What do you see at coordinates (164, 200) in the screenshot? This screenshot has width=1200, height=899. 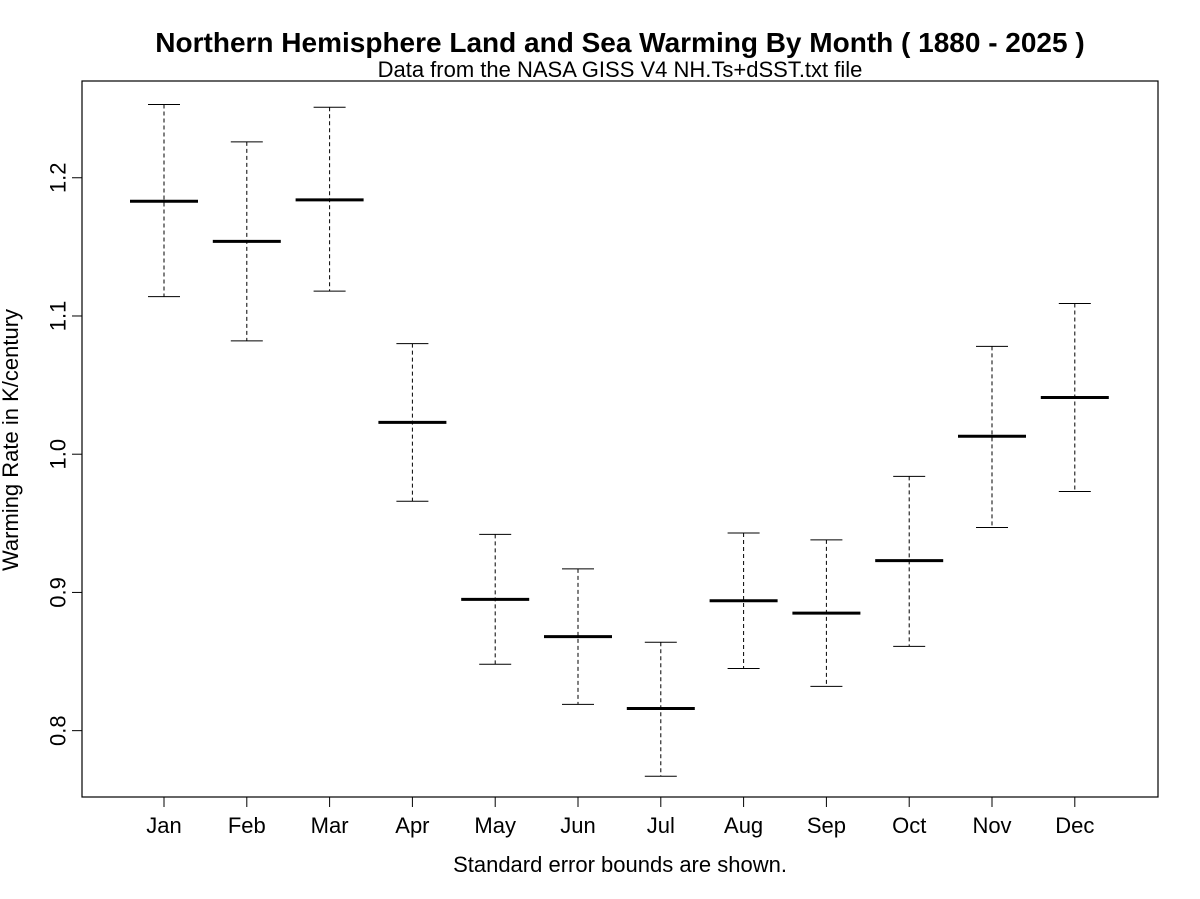 I see `error-bar-jan` at bounding box center [164, 200].